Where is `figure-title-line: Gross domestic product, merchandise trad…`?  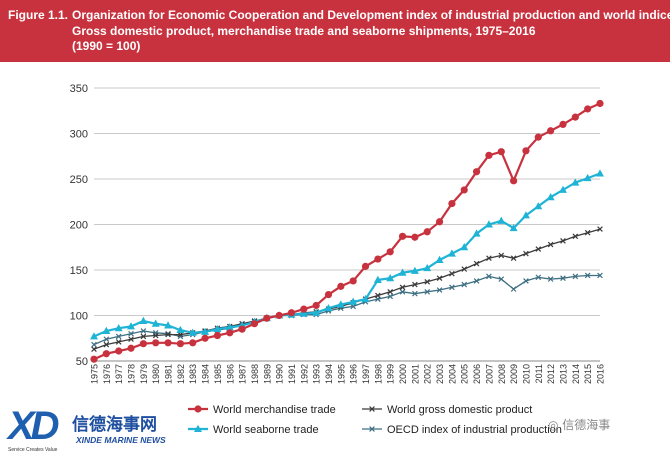
figure-title-line: Gross domestic product, merchandise trad… is located at coordinates (304, 30).